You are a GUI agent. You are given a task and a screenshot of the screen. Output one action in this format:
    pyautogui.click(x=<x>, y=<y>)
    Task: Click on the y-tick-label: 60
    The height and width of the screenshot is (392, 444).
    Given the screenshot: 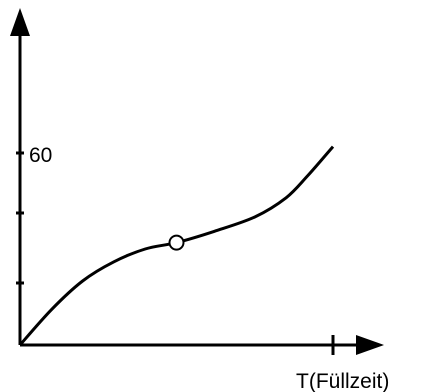 What is the action you would take?
    pyautogui.click(x=40, y=155)
    